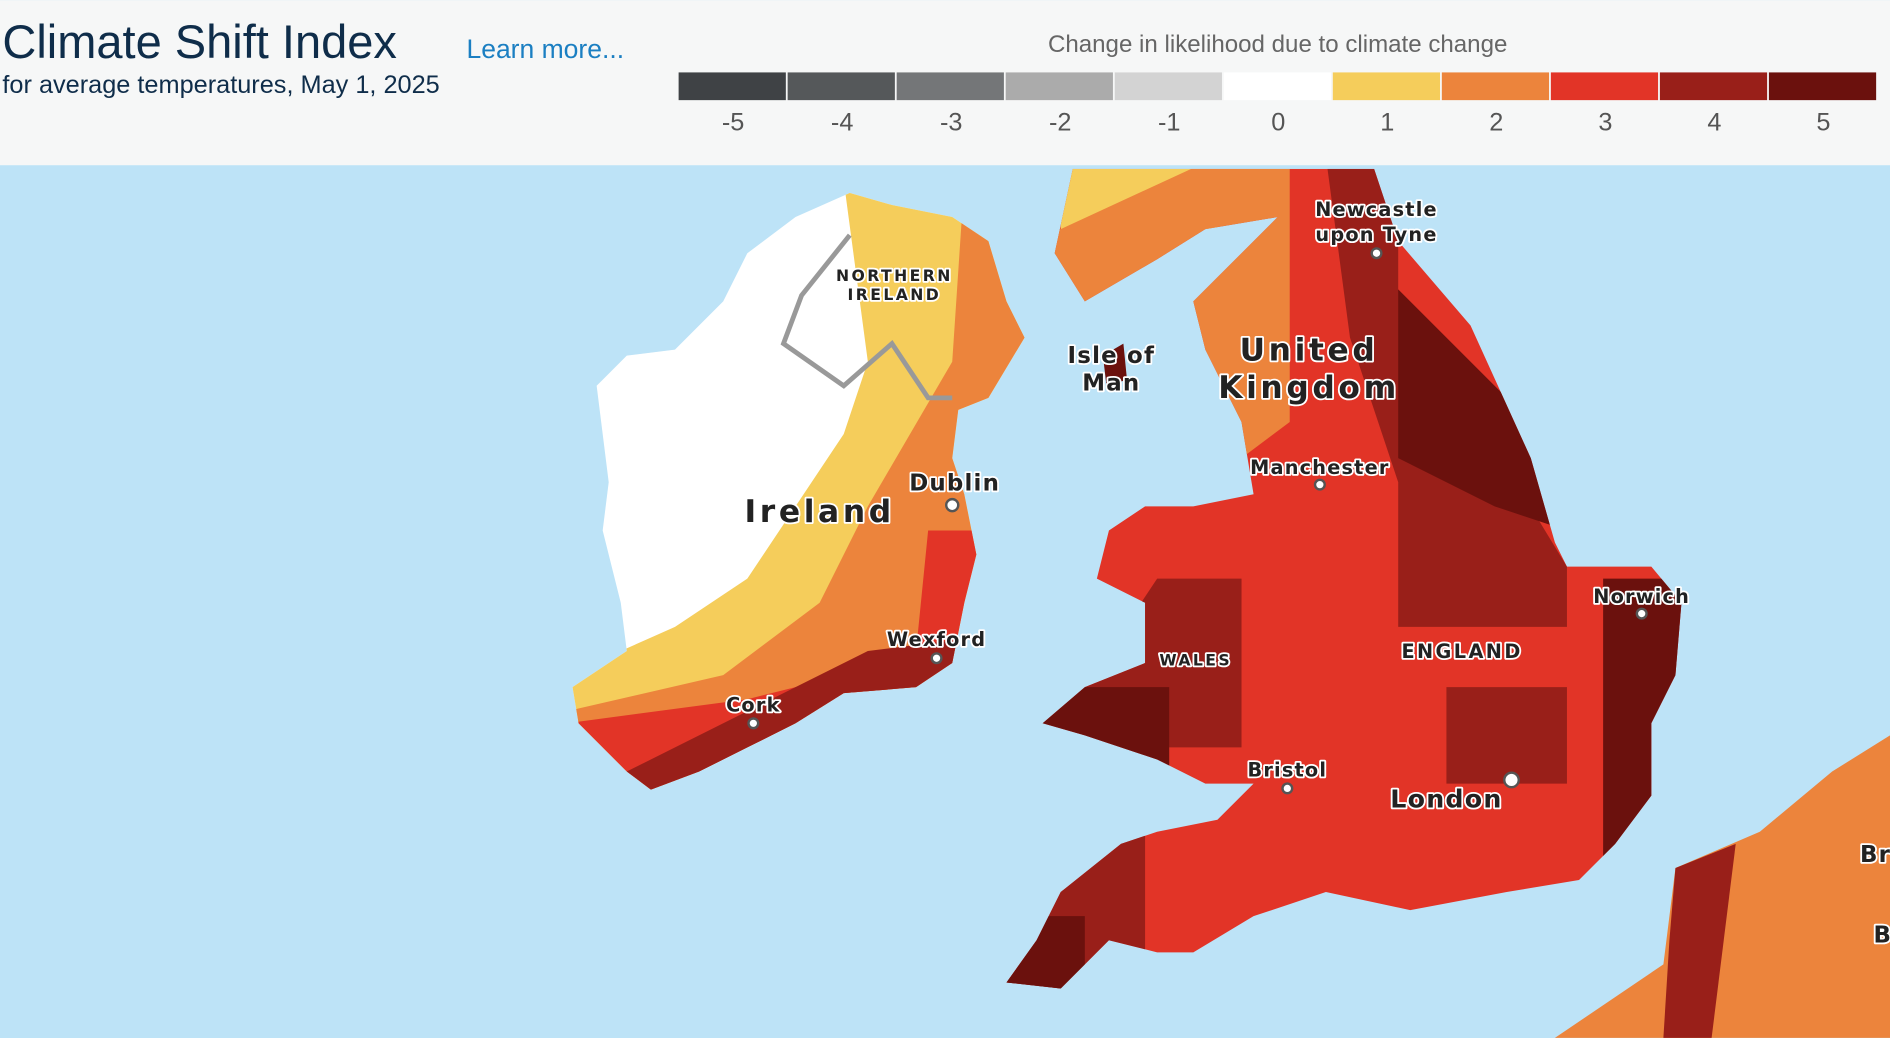 The width and height of the screenshot is (1890, 1038). I want to click on region-label: Man, so click(1111, 384).